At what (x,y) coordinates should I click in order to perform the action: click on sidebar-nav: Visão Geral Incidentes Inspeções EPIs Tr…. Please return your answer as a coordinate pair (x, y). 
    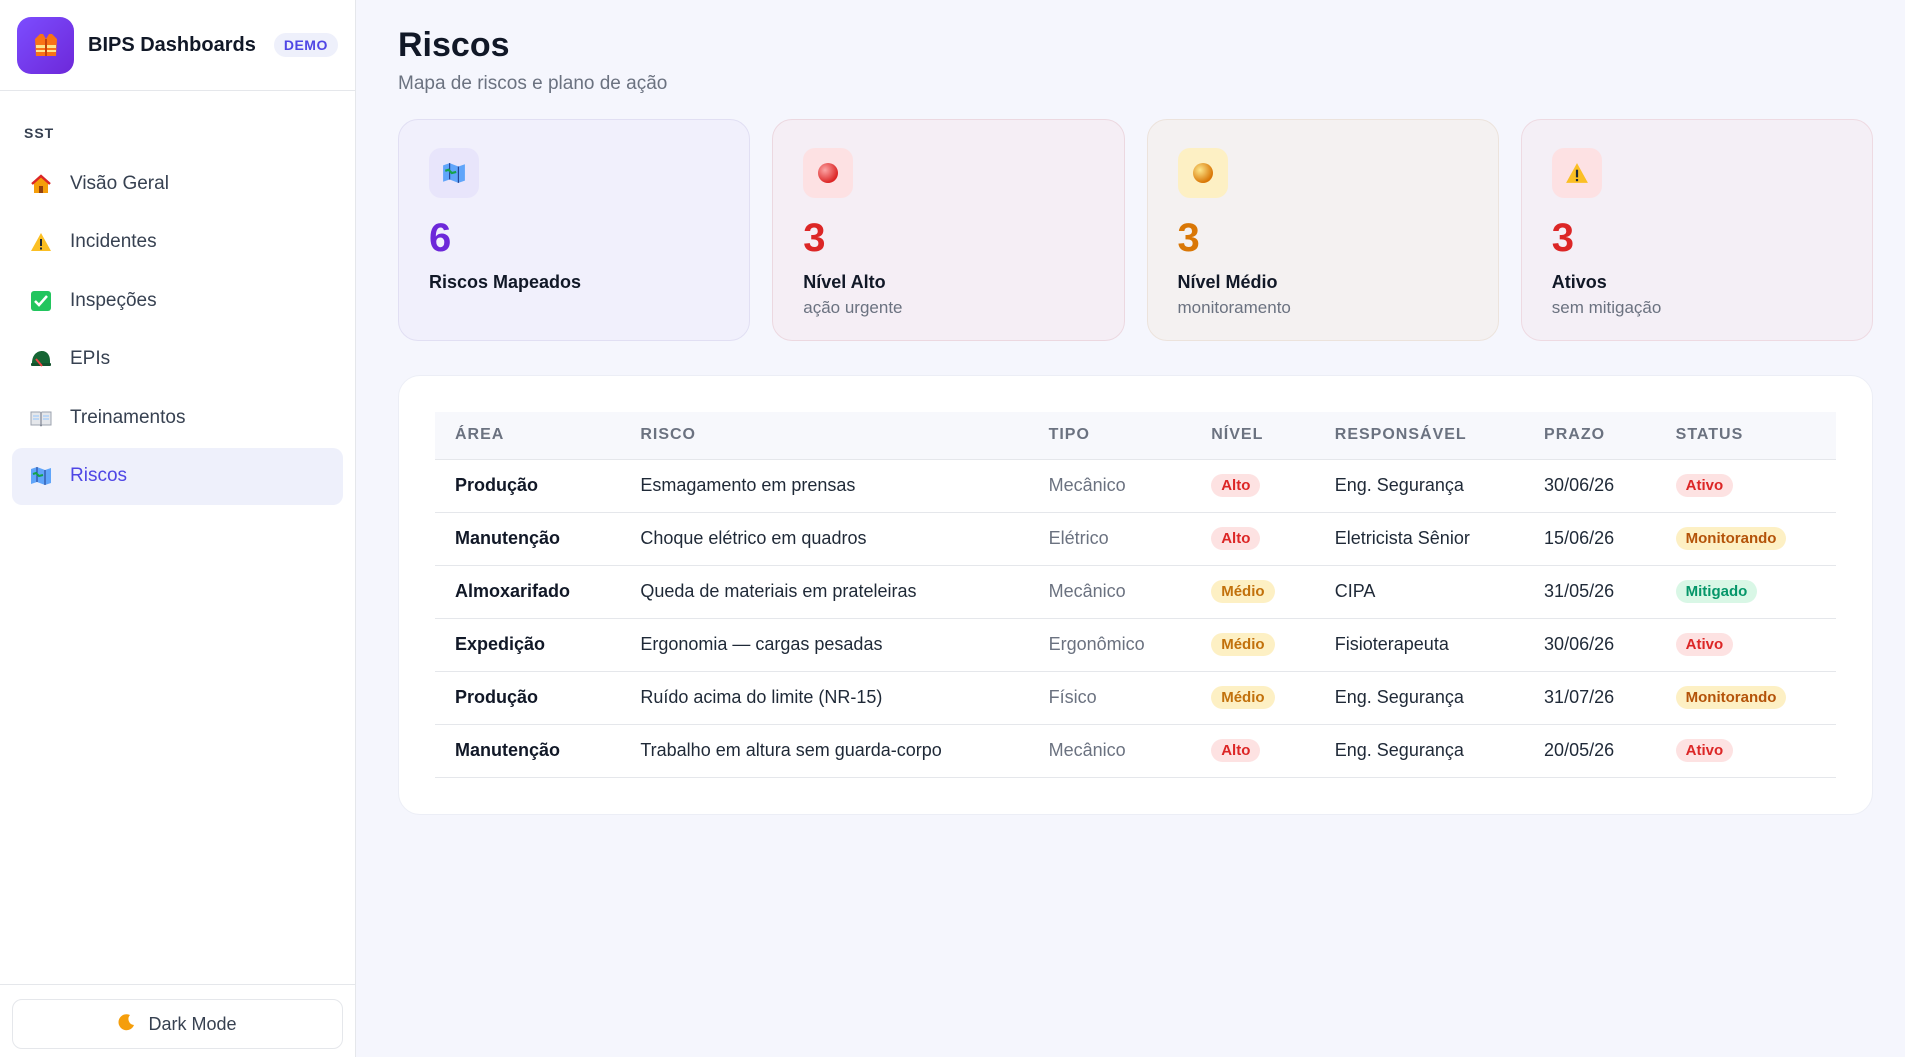
    Looking at the image, I should click on (177, 330).